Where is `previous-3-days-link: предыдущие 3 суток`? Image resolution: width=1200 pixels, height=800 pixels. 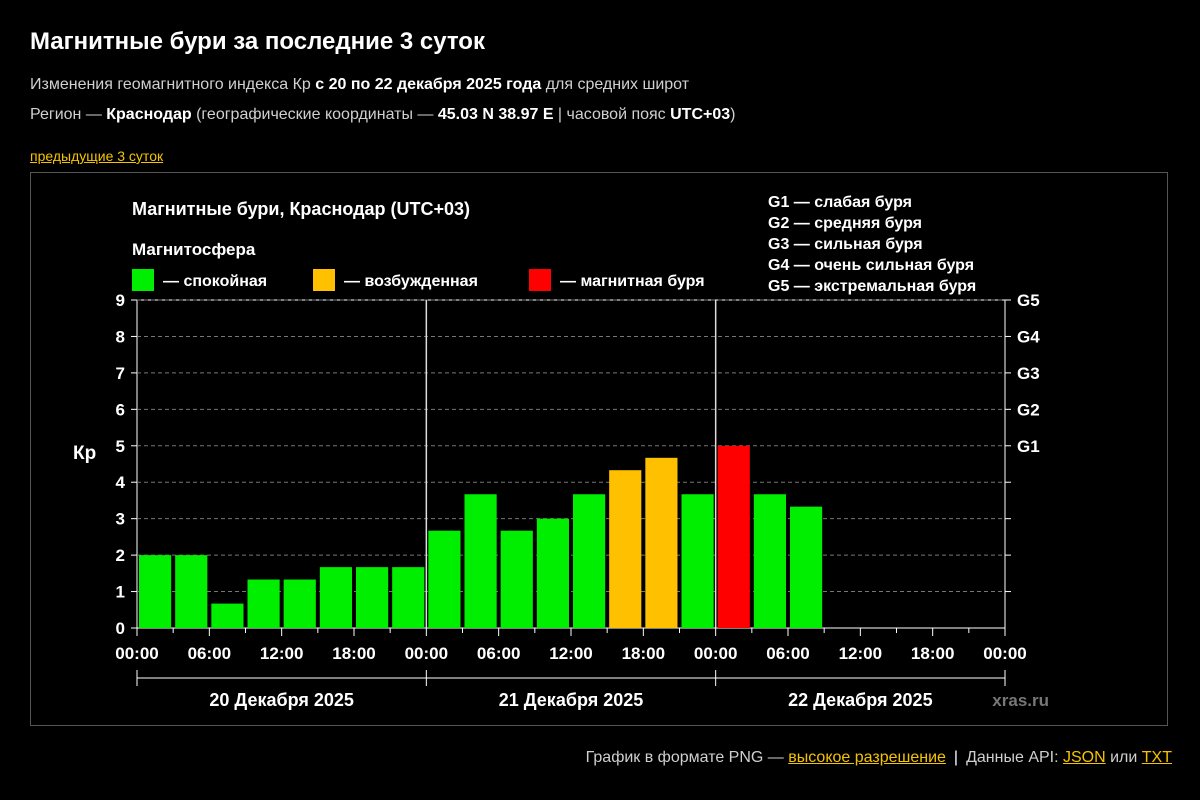
previous-3-days-link: предыдущие 3 суток is located at coordinates (97, 156).